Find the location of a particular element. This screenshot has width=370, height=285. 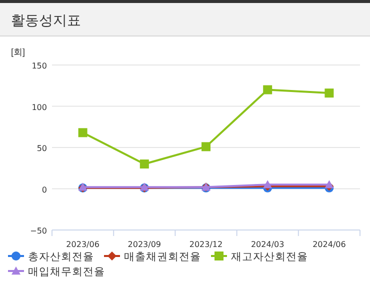

legend-label: 매입채무회전율 is located at coordinates (66, 272).